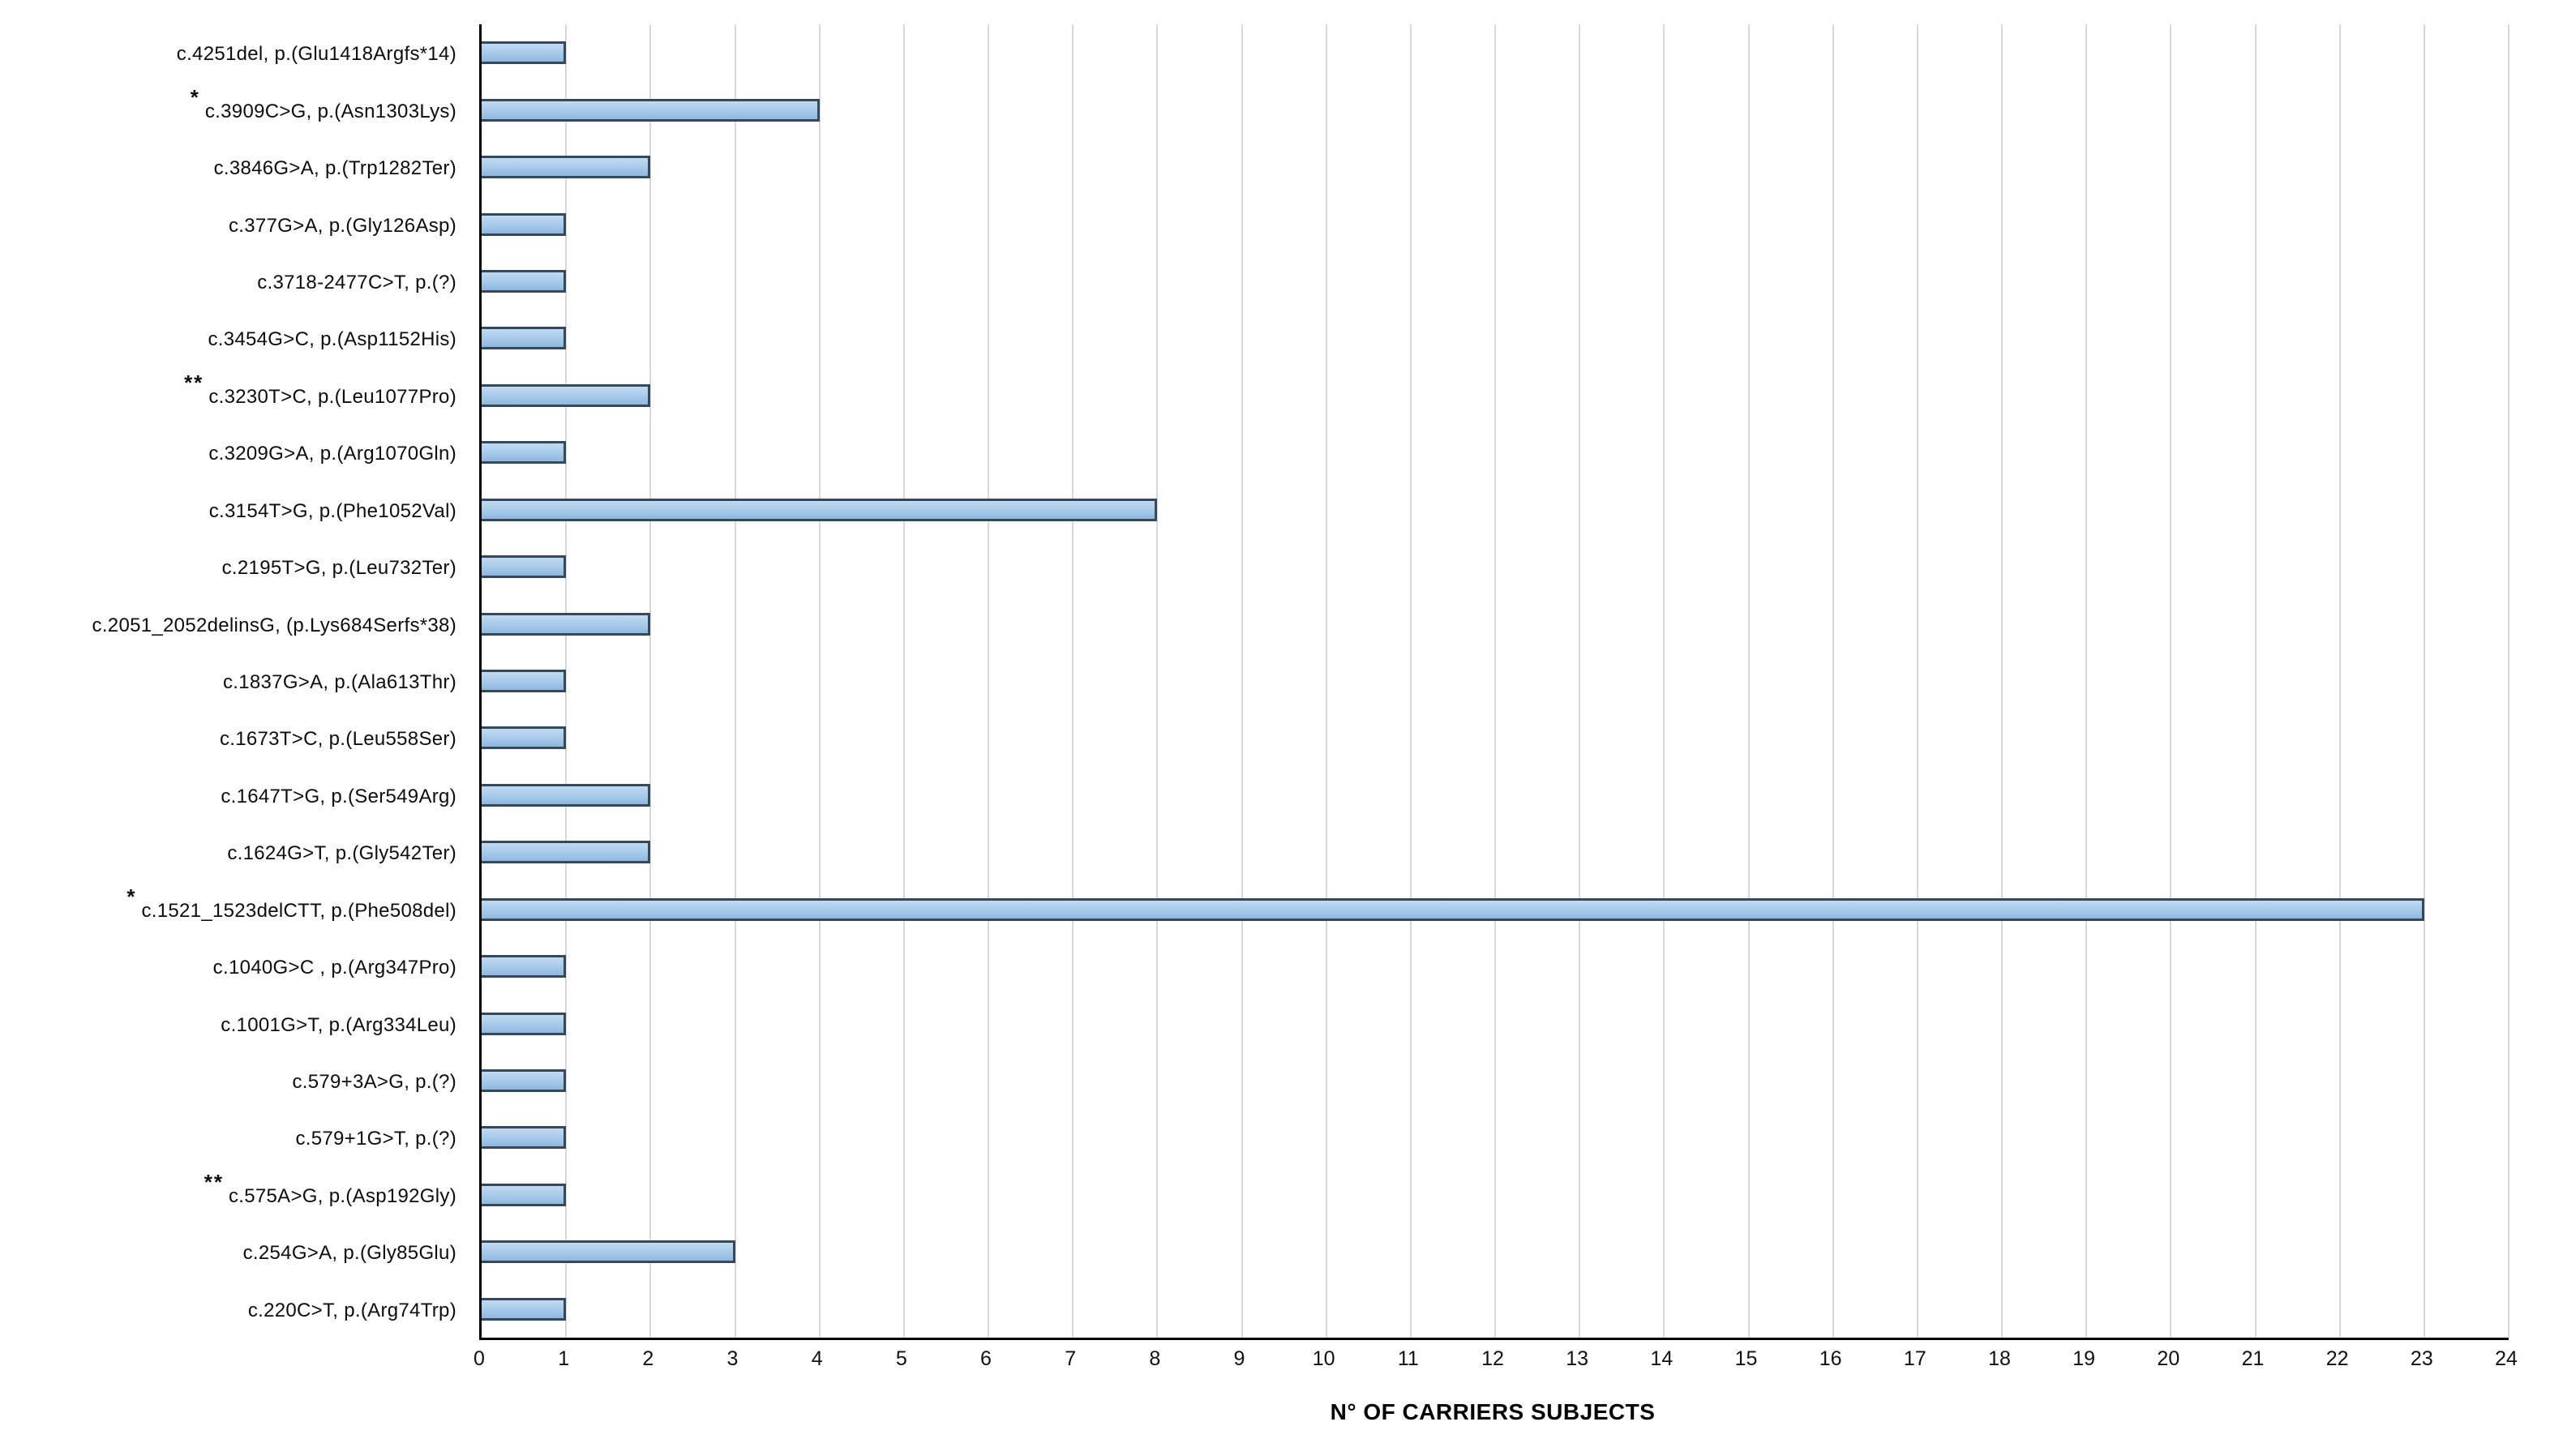  What do you see at coordinates (1662, 1358) in the screenshot?
I see `x-tick-label: 14` at bounding box center [1662, 1358].